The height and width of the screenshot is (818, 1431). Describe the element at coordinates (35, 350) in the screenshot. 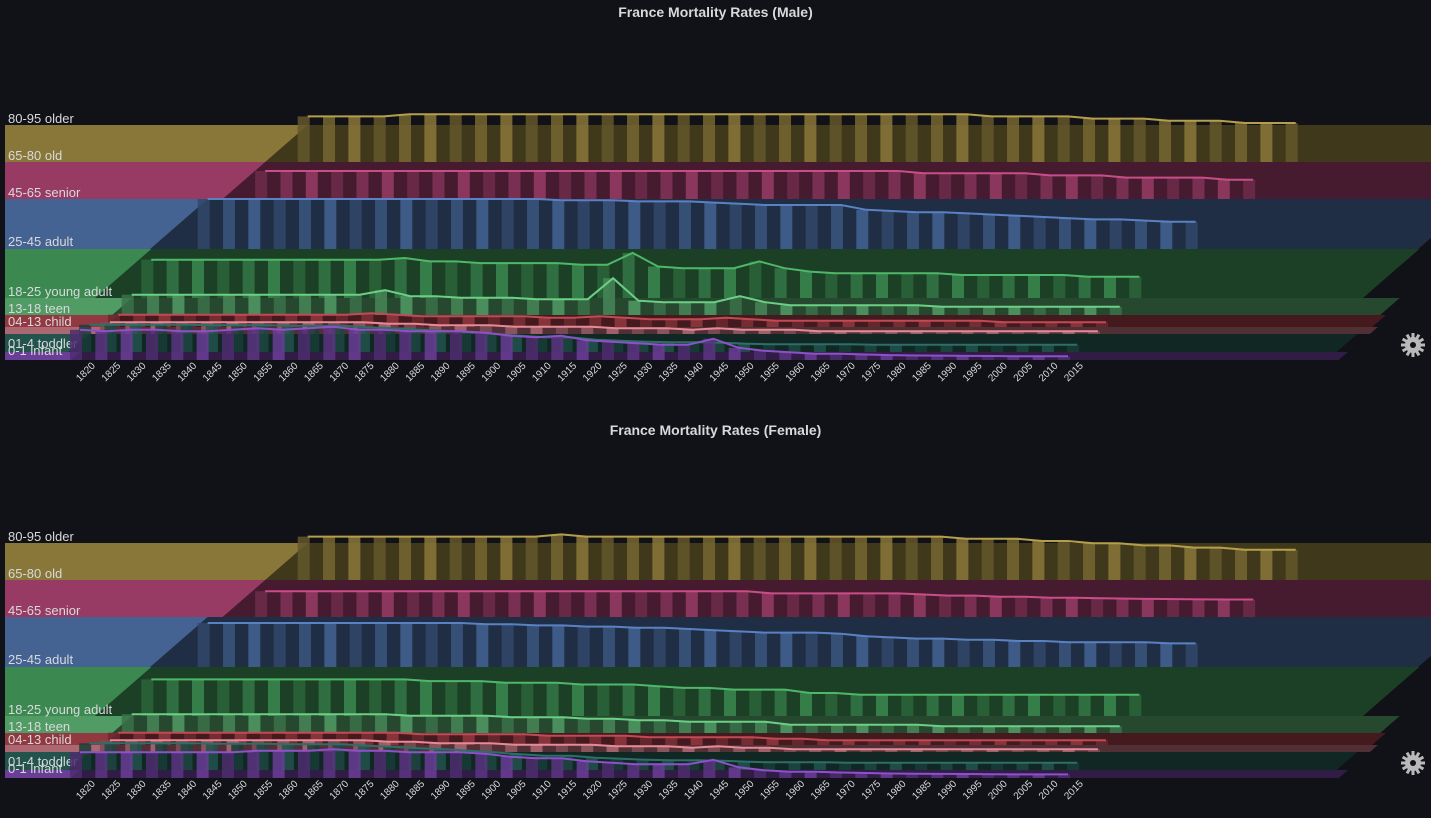

I see `legend-label: 0-1 infant` at that location.